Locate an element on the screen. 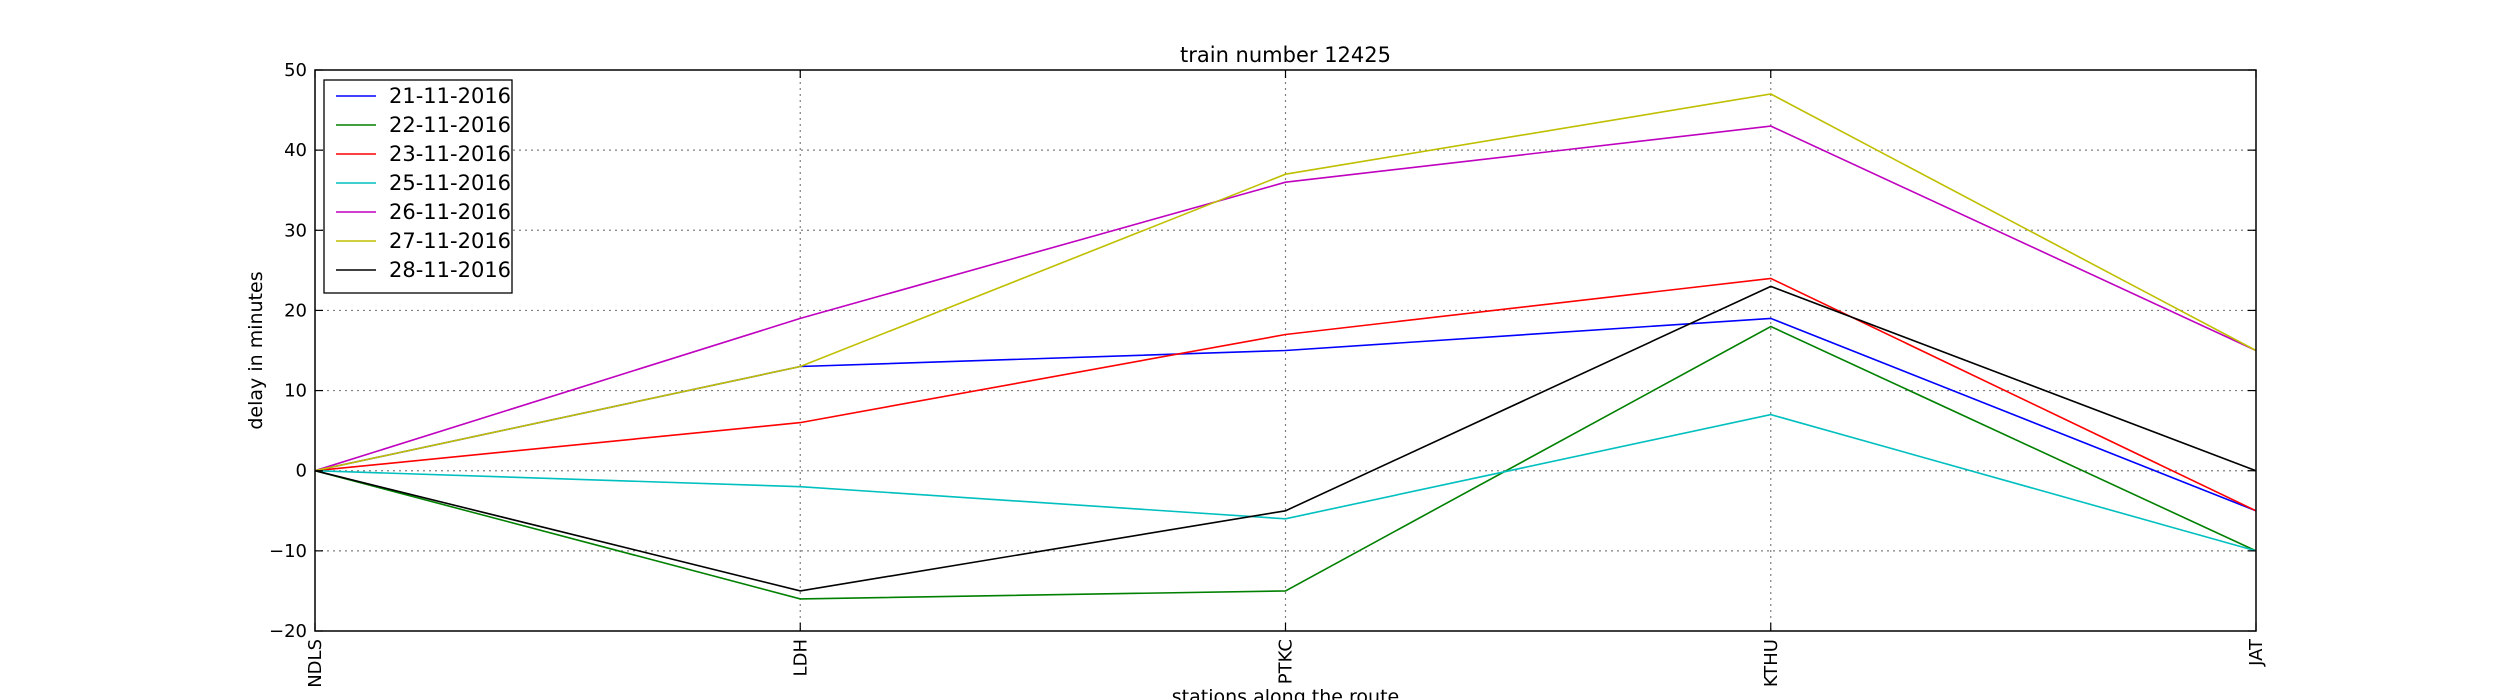  y-tick-label: −10 is located at coordinates (288, 551).